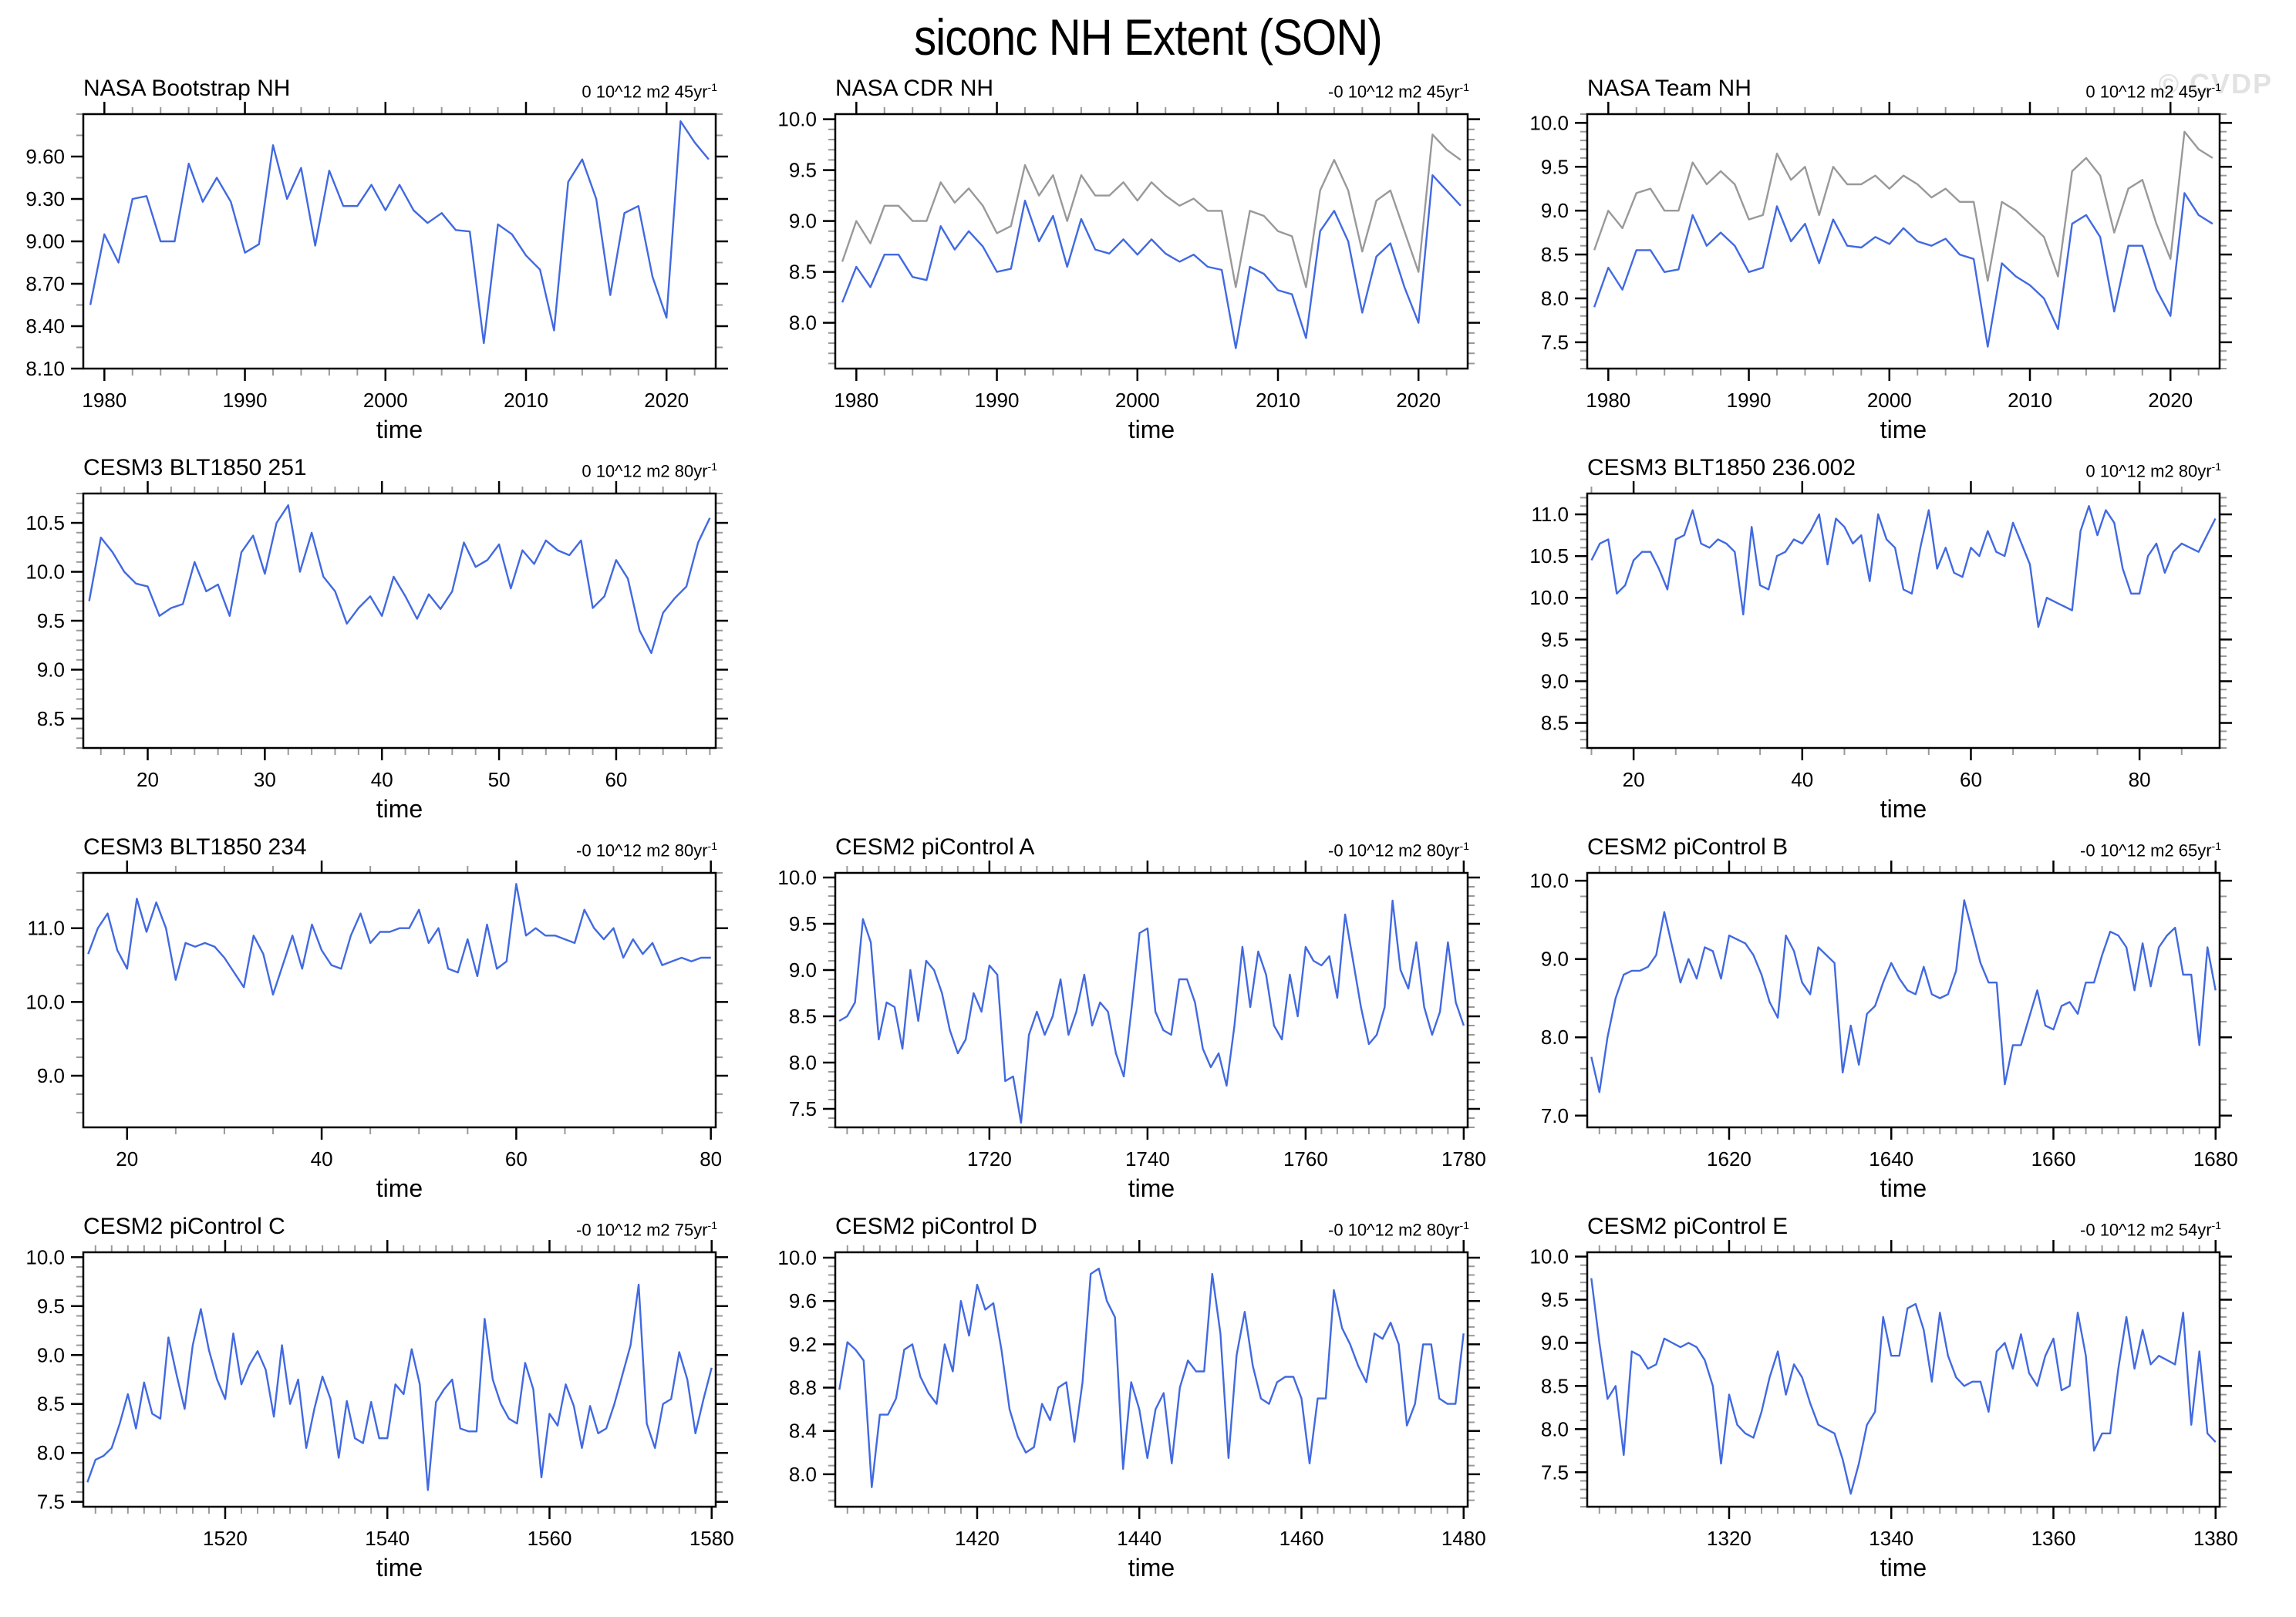 Image resolution: width=2296 pixels, height=1617 pixels. I want to click on svg-text: 50, so click(499, 779).